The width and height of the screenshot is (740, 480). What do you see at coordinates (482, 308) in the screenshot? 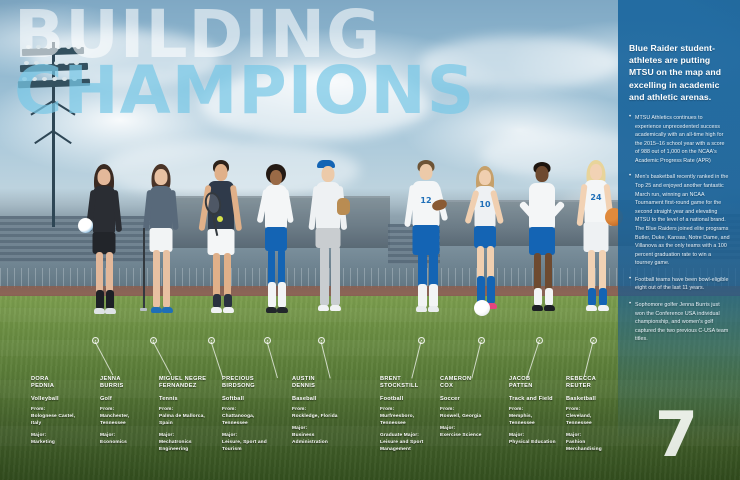
I see `soccer-ball-prop` at bounding box center [482, 308].